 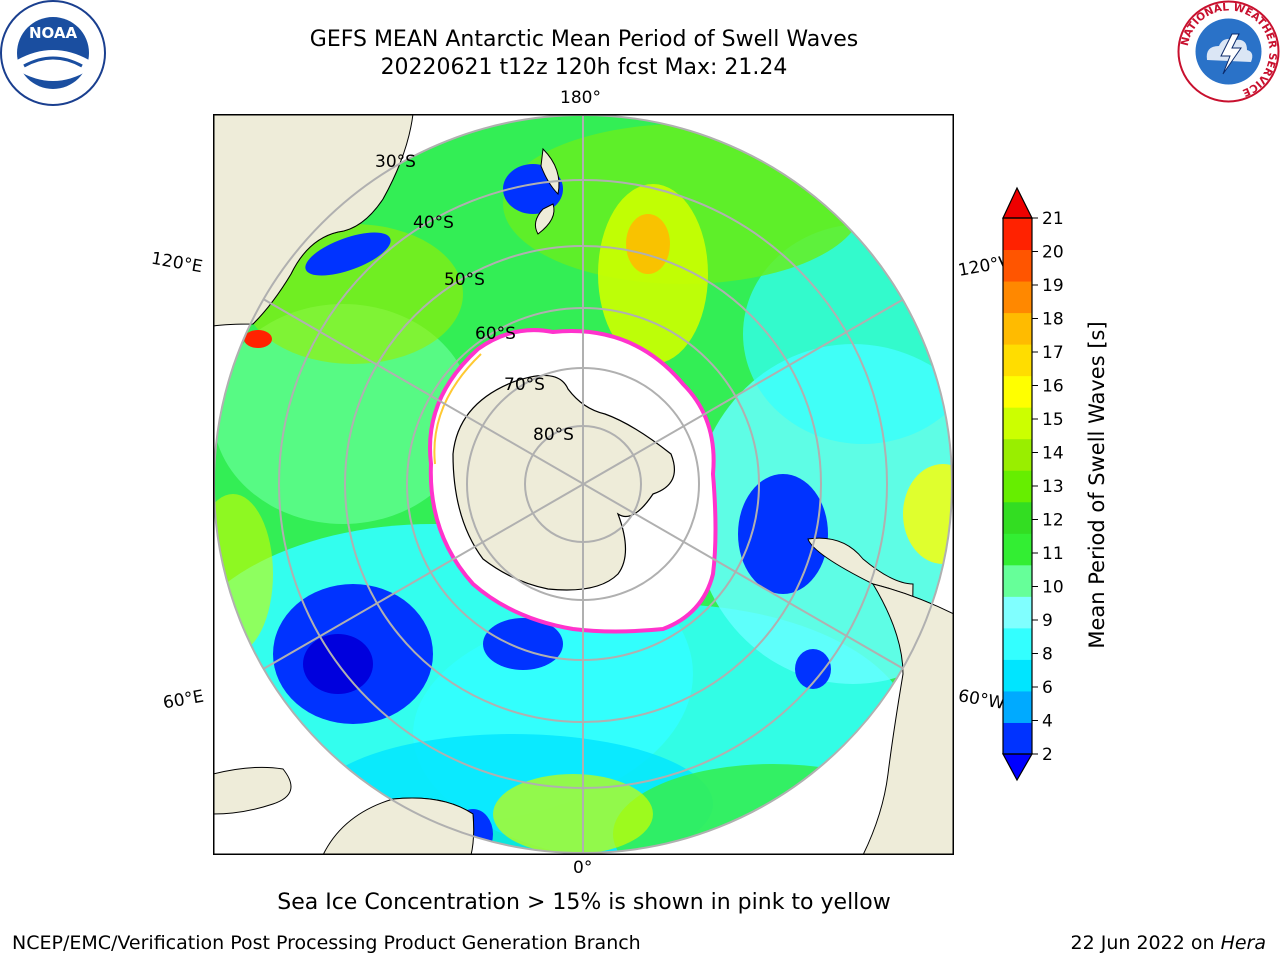 What do you see at coordinates (1053, 219) in the screenshot?
I see `colorbar-tick-label: 21` at bounding box center [1053, 219].